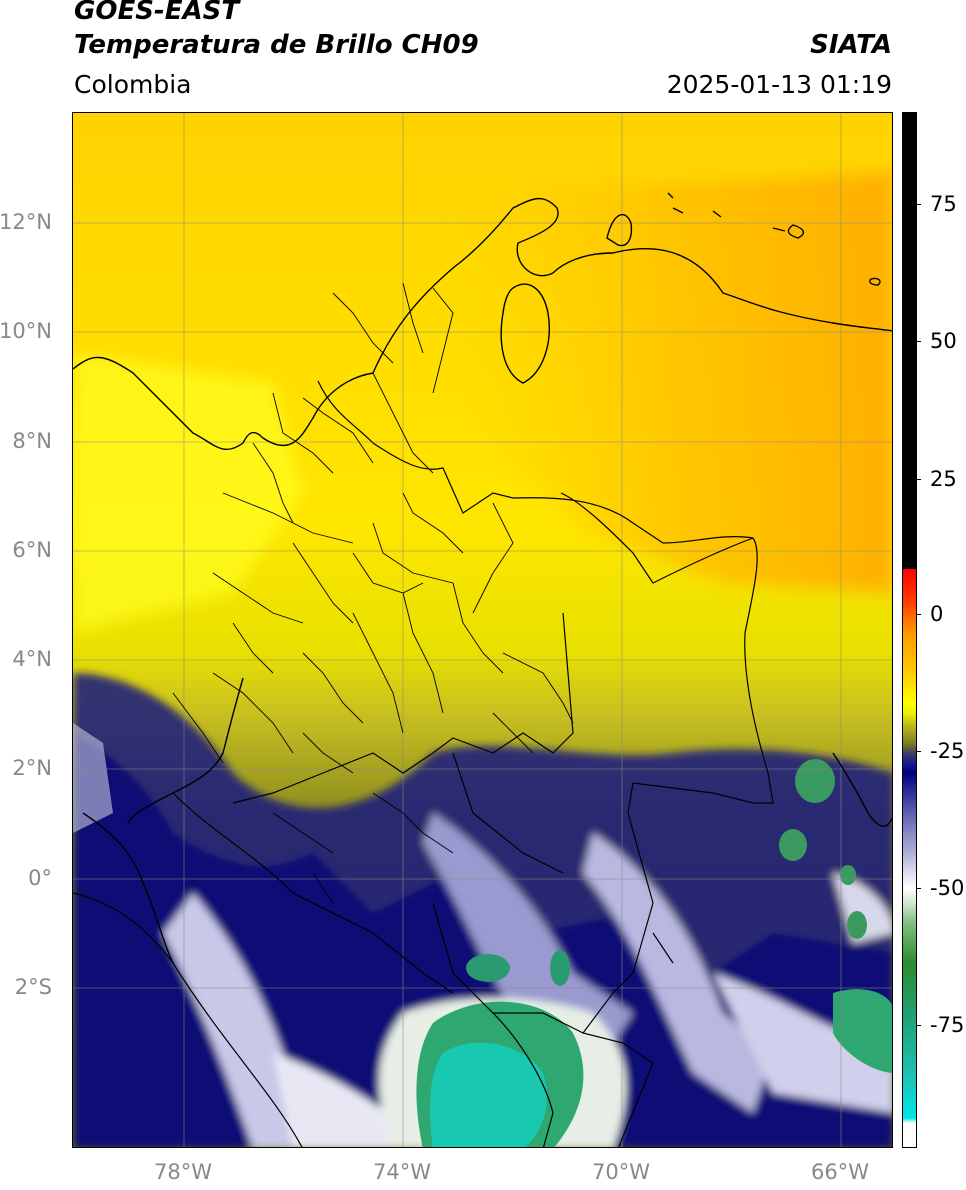 This screenshot has width=966, height=1190. What do you see at coordinates (133, 84) in the screenshot?
I see `region-label: Colombia` at bounding box center [133, 84].